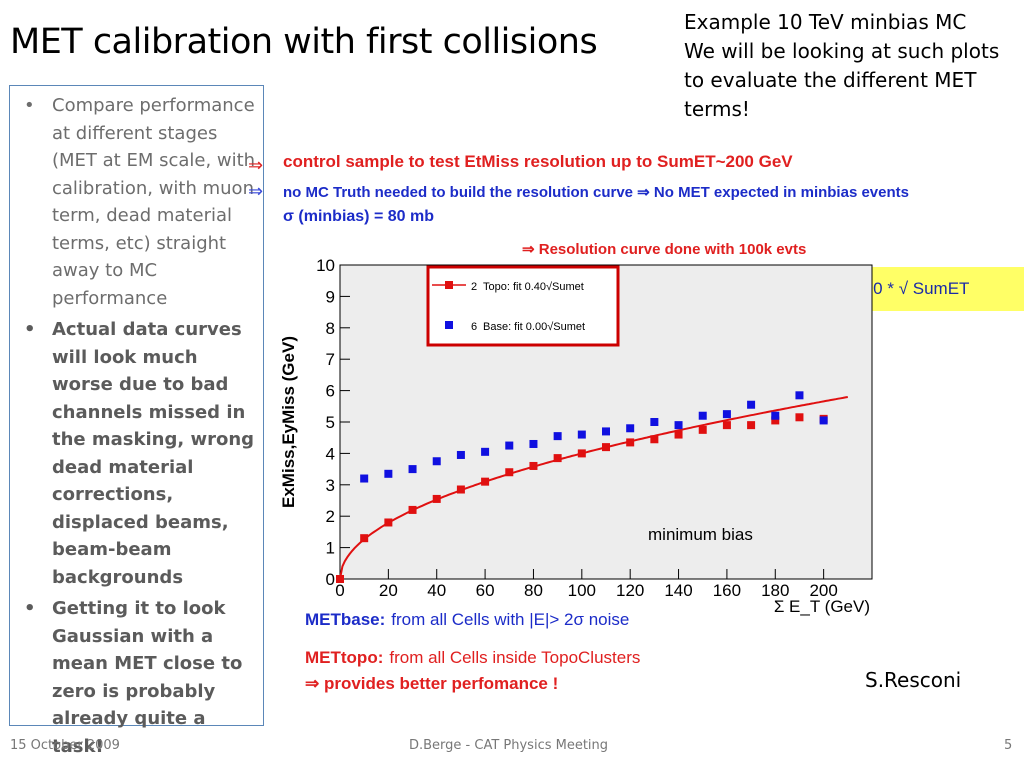 This screenshot has width=1024, height=768. What do you see at coordinates (330, 453) in the screenshot?
I see `y-tick-label: 4` at bounding box center [330, 453].